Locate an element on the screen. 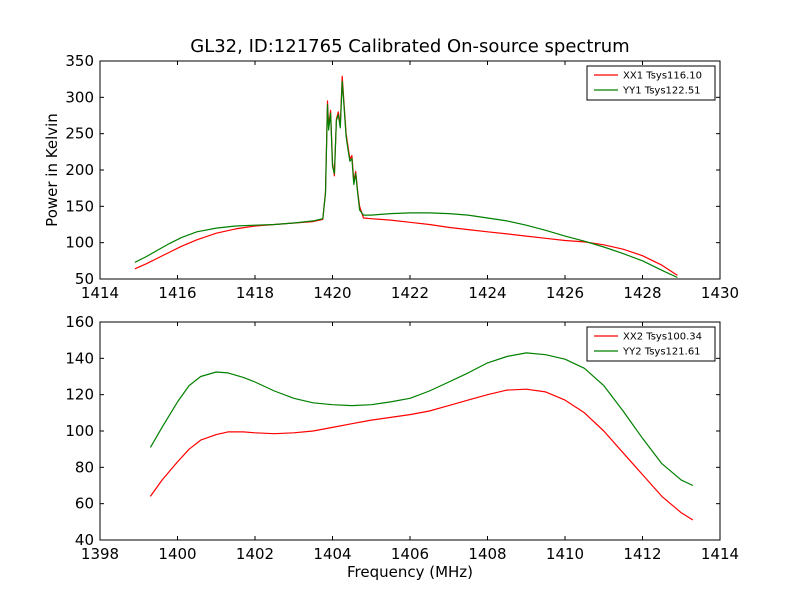 This screenshot has width=800, height=600. x-tick-label: 1408 is located at coordinates (487, 554).